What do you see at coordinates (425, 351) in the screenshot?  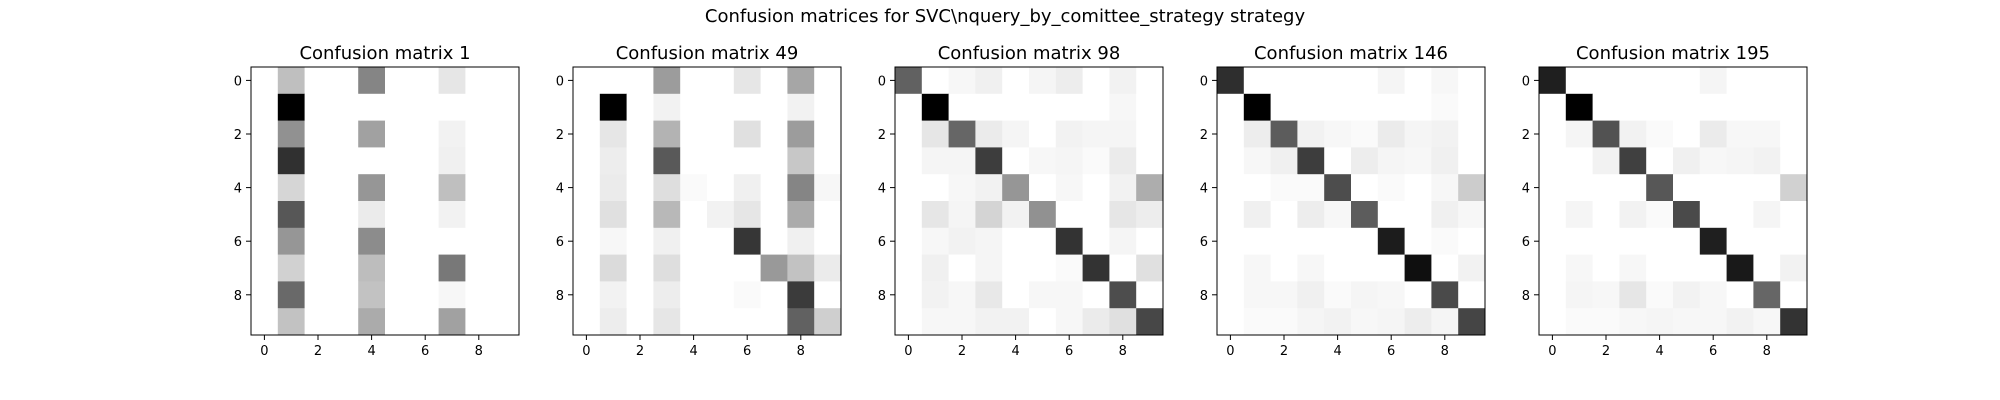 I see `x-tick-label: 6` at bounding box center [425, 351].